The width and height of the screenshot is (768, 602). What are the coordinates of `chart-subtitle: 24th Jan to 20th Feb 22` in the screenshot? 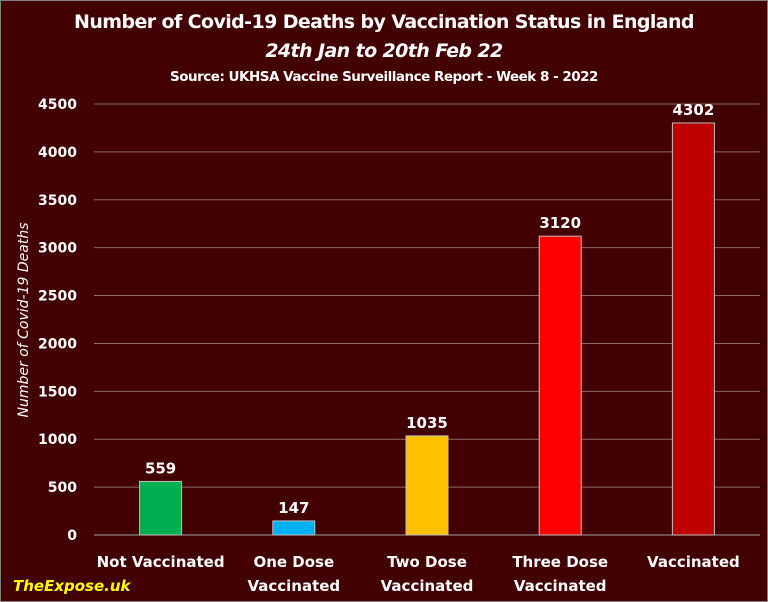 It's located at (384, 51).